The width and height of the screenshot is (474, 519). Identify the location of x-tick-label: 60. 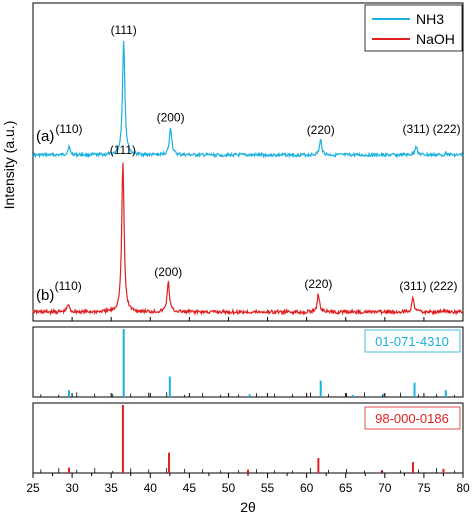
(307, 488).